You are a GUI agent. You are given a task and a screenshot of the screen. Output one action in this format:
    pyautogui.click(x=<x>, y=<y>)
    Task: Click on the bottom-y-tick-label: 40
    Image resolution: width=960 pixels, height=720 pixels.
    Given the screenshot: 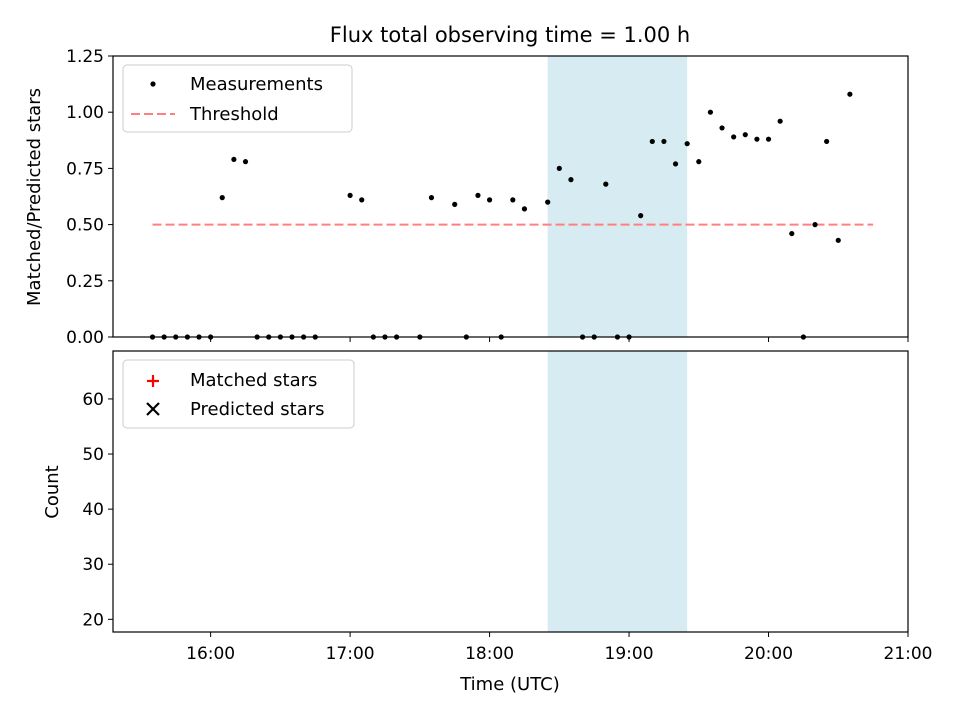 What is the action you would take?
    pyautogui.click(x=93, y=510)
    